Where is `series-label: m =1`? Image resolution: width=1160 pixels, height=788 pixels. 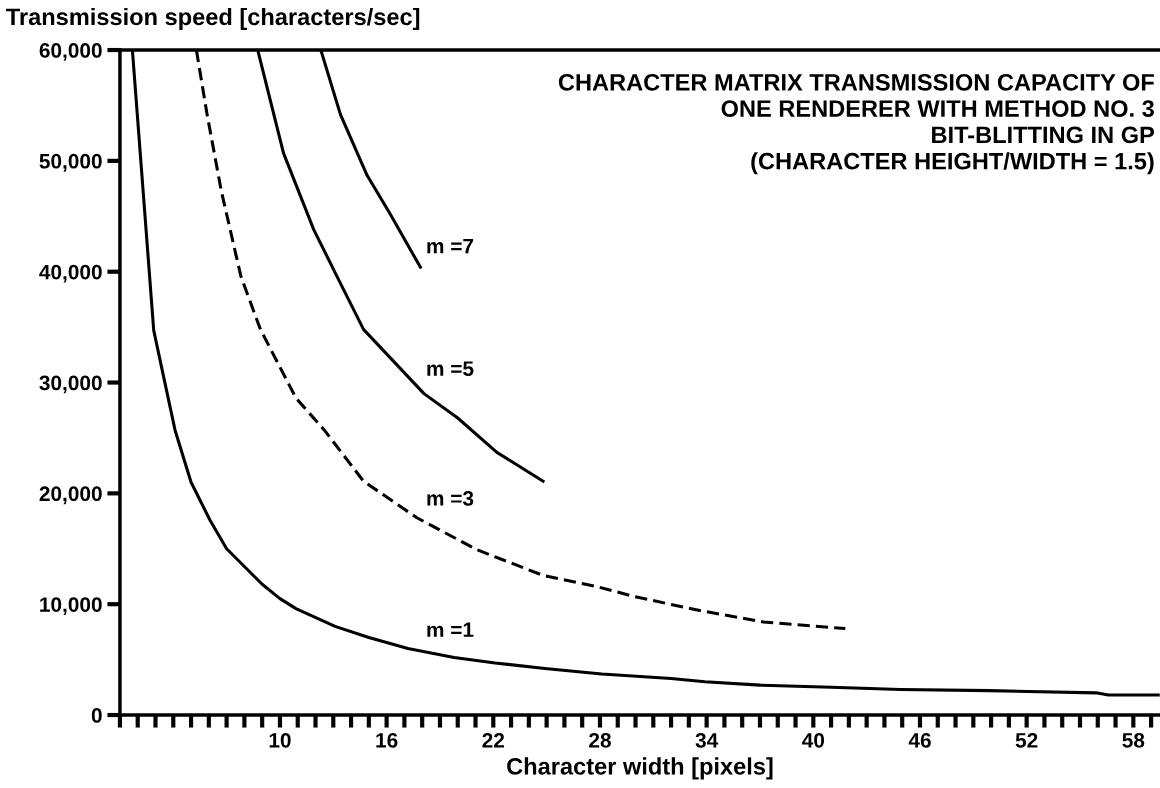
series-label: m =1 is located at coordinates (450, 629).